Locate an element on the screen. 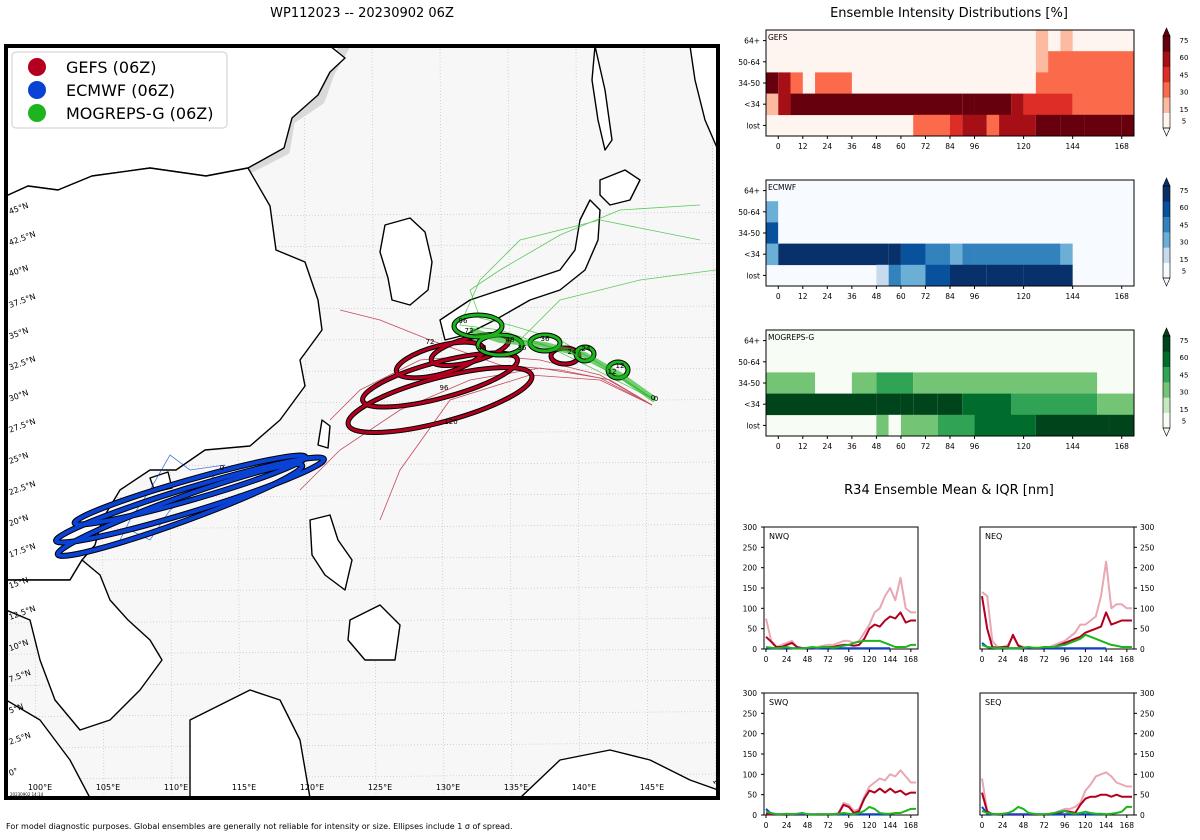 The width and height of the screenshot is (1200, 840). r34-panel-frame is located at coordinates (841, 588).